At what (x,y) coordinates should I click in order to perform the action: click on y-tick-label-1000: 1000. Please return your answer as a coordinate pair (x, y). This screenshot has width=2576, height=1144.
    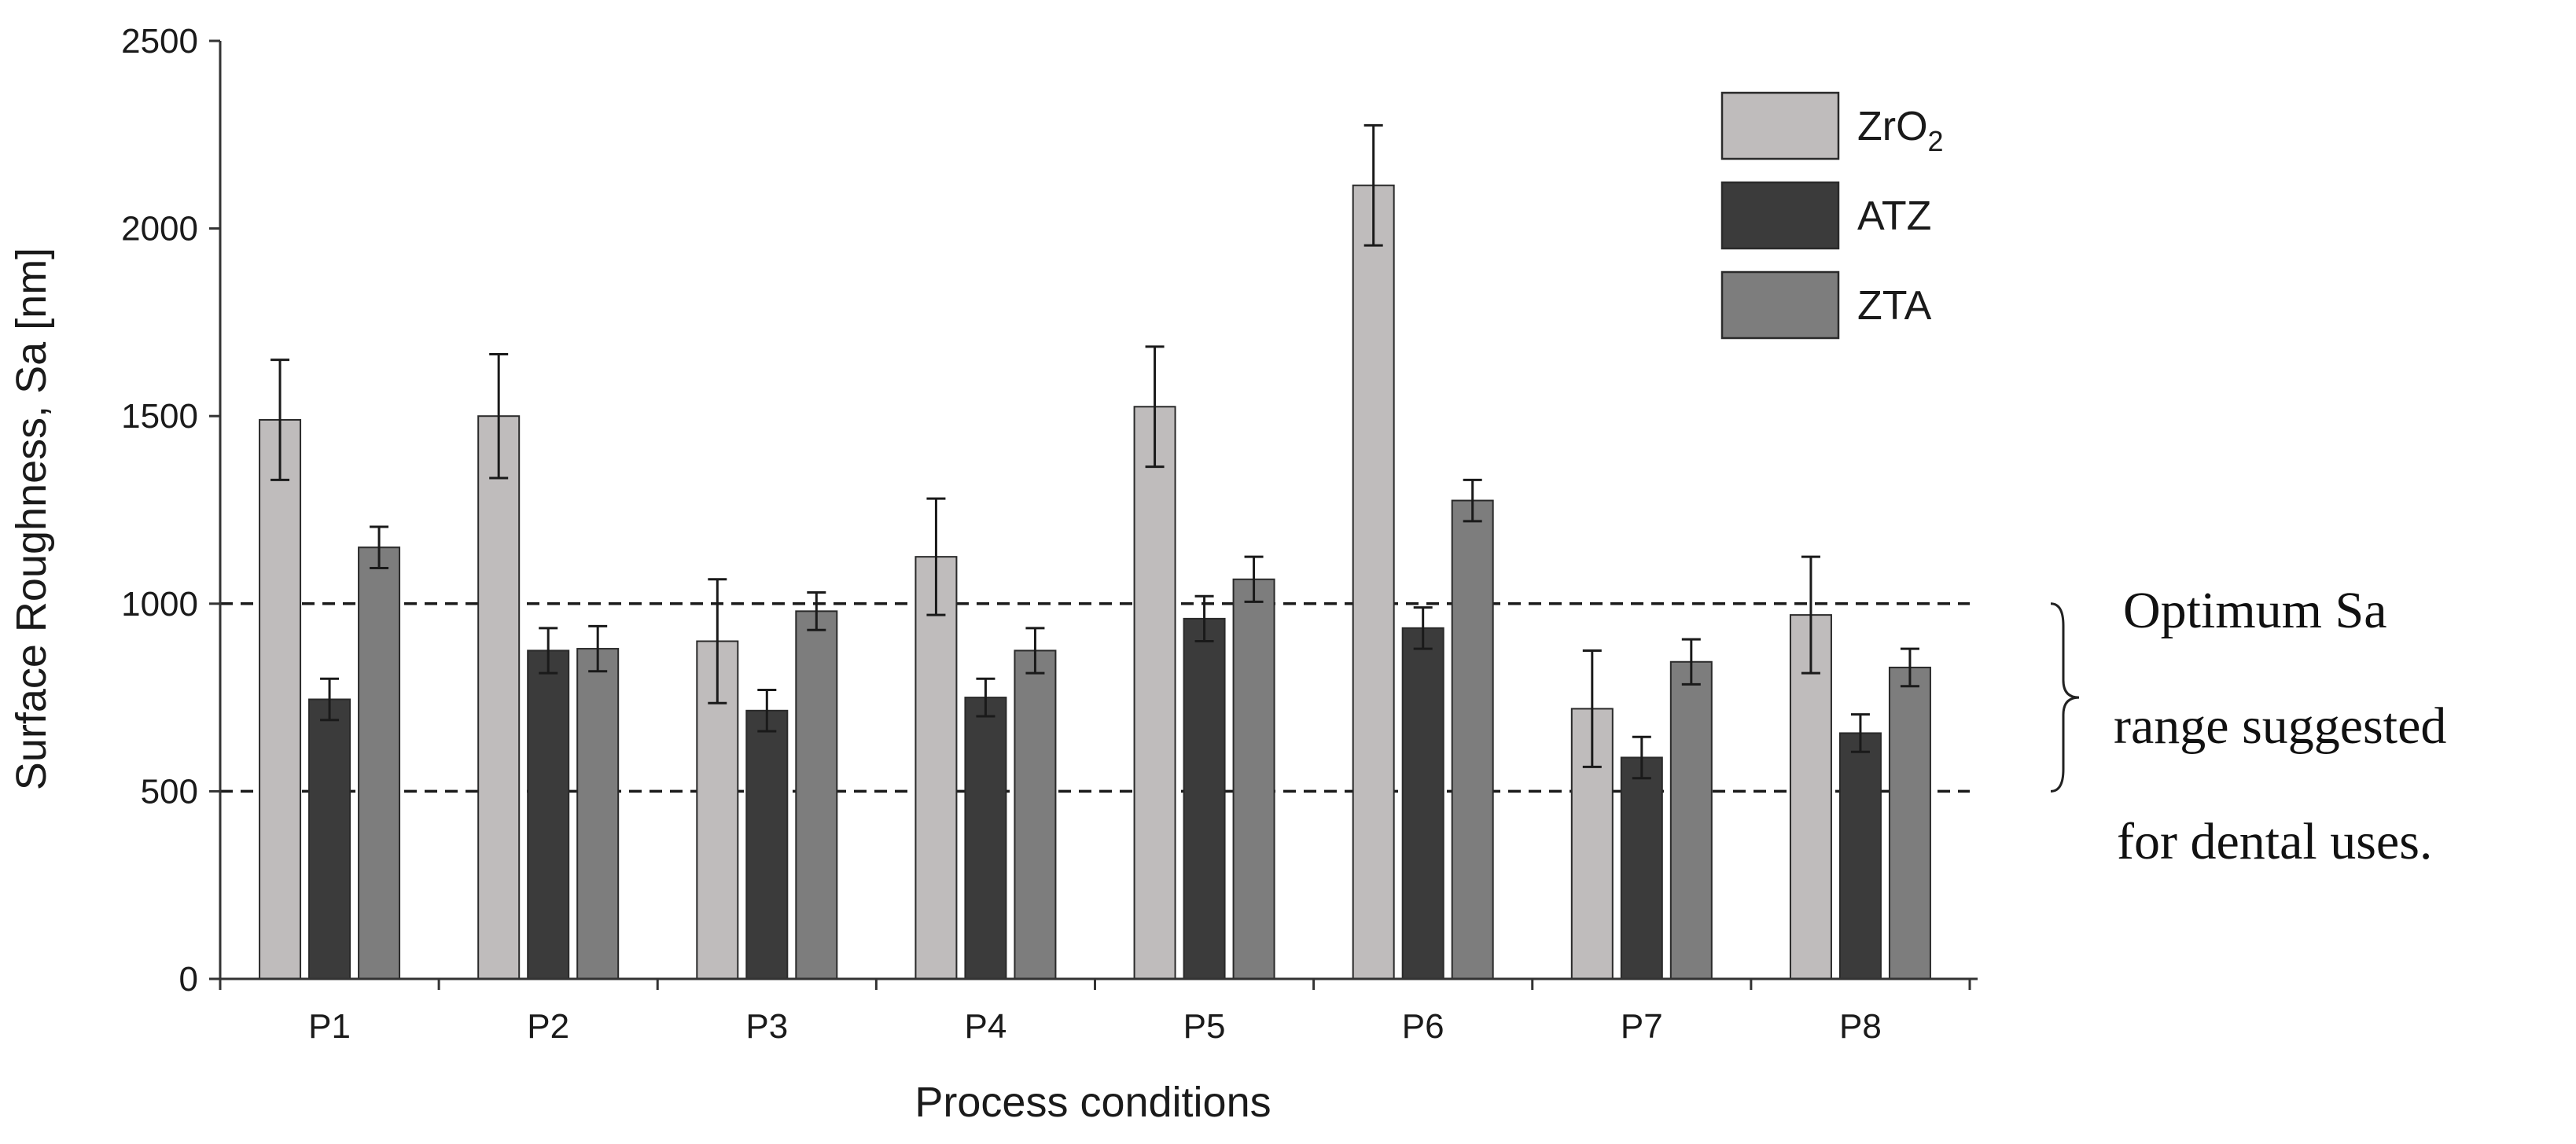
    Looking at the image, I should click on (159, 604).